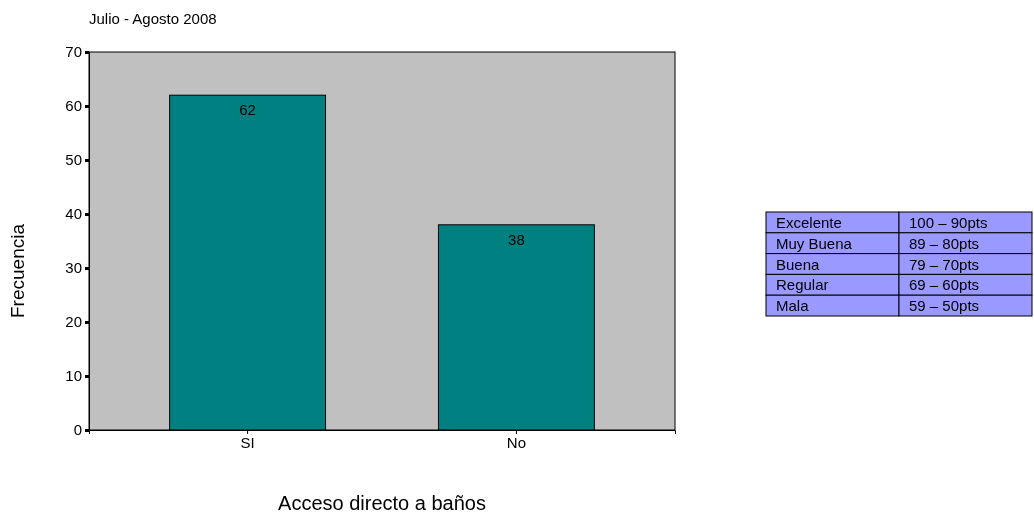 Image resolution: width=1034 pixels, height=521 pixels. I want to click on text: Regular, so click(802, 285).